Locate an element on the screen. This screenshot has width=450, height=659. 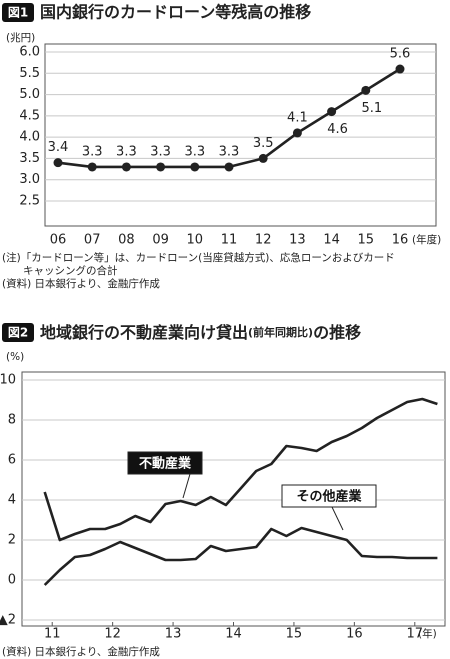
title-note: (前年同期比) is located at coordinates (280, 332).